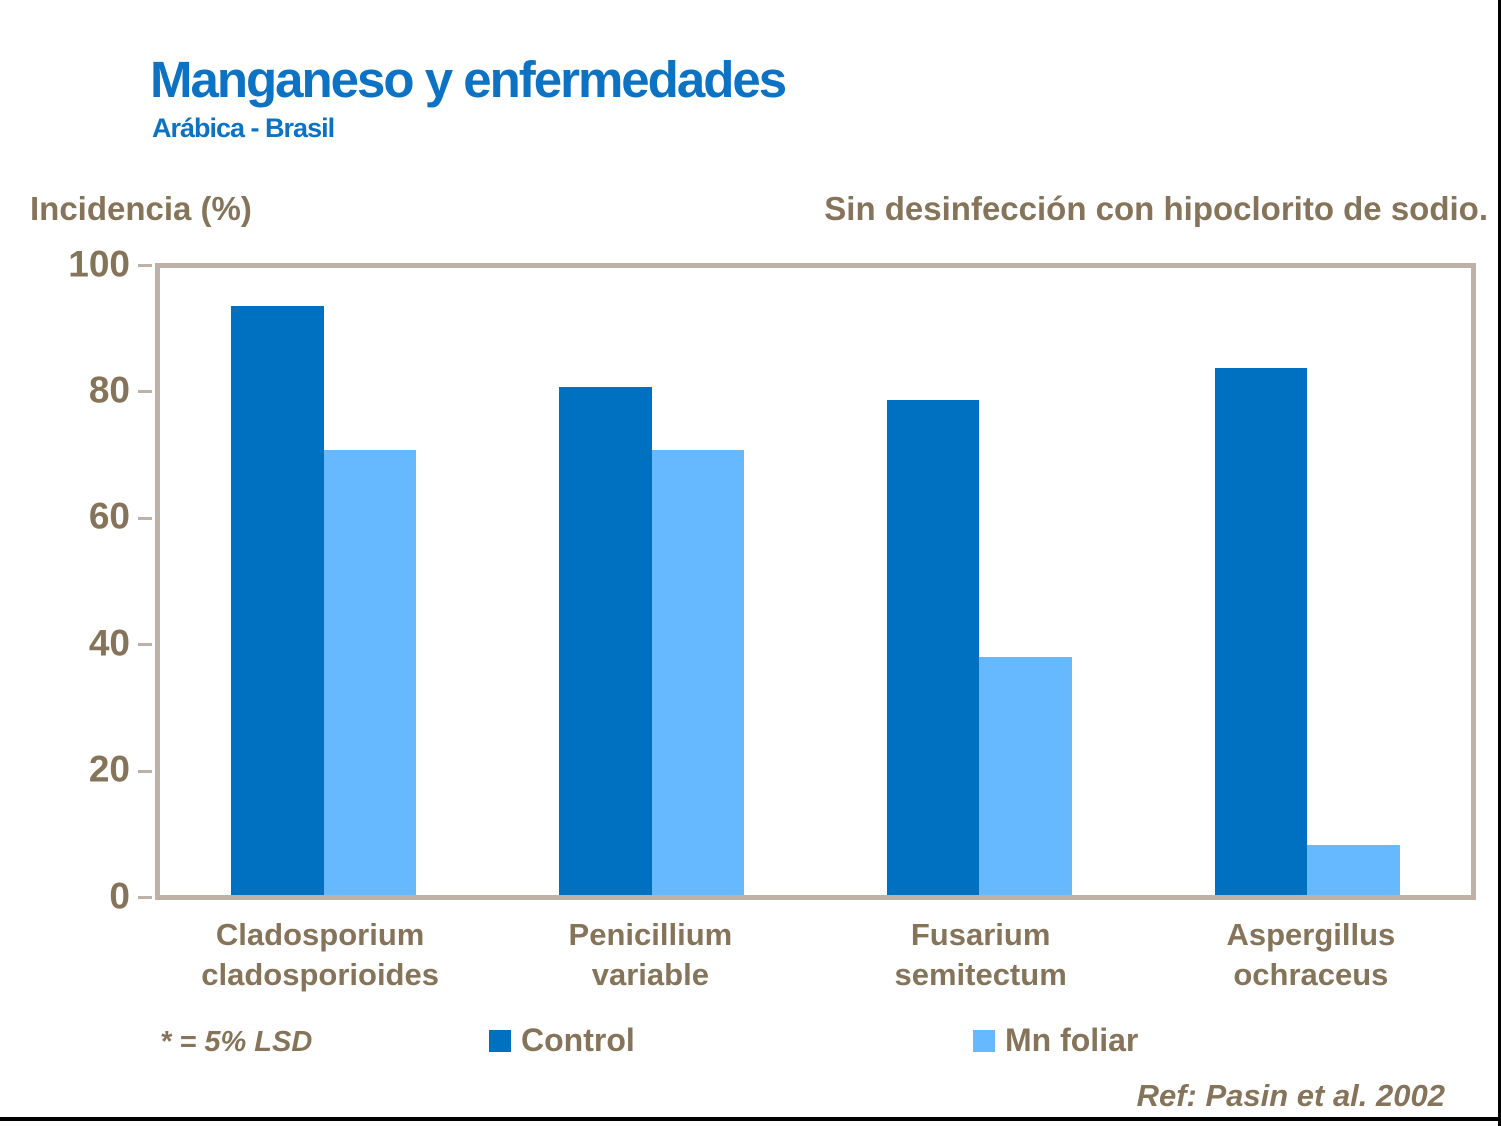 This screenshot has height=1126, width=1501. What do you see at coordinates (1072, 1040) in the screenshot?
I see `legend-label-mn-foliar: Mn foliar` at bounding box center [1072, 1040].